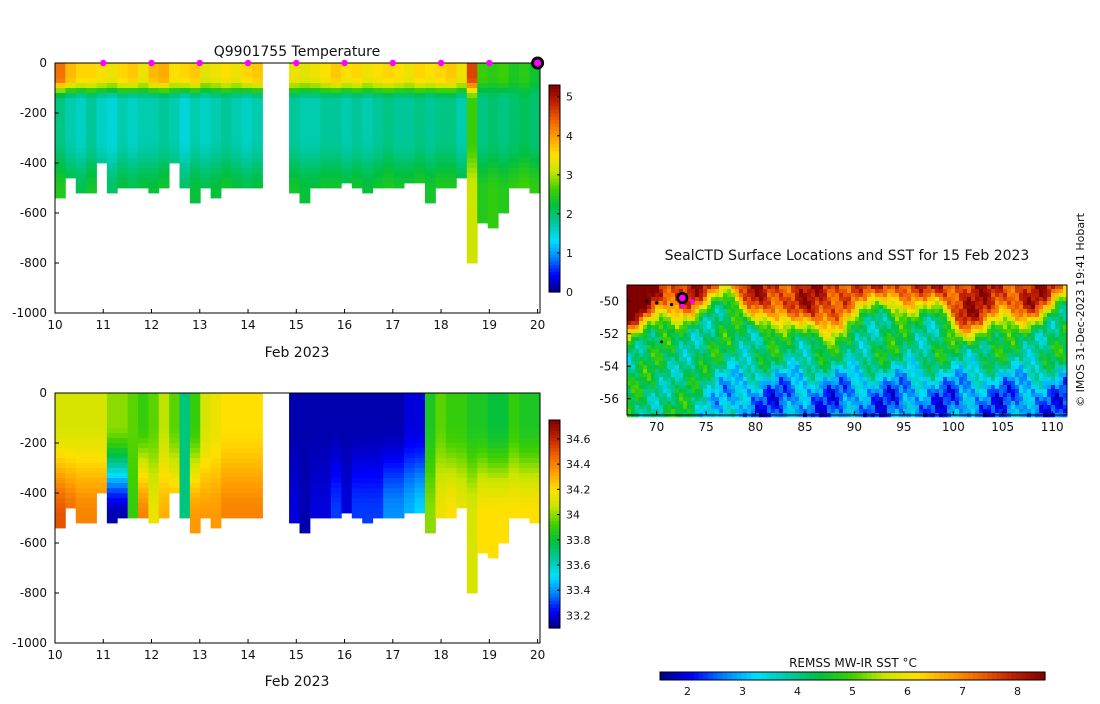  Describe the element at coordinates (569, 97) in the screenshot. I see `temperature-colorbar-label: 5` at that location.